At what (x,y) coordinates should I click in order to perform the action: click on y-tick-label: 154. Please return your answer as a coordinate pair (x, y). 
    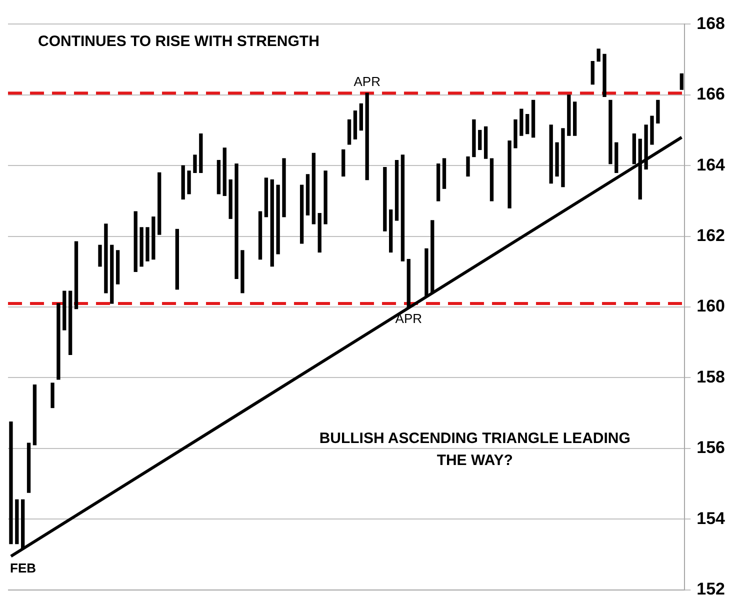
    Looking at the image, I should click on (711, 518).